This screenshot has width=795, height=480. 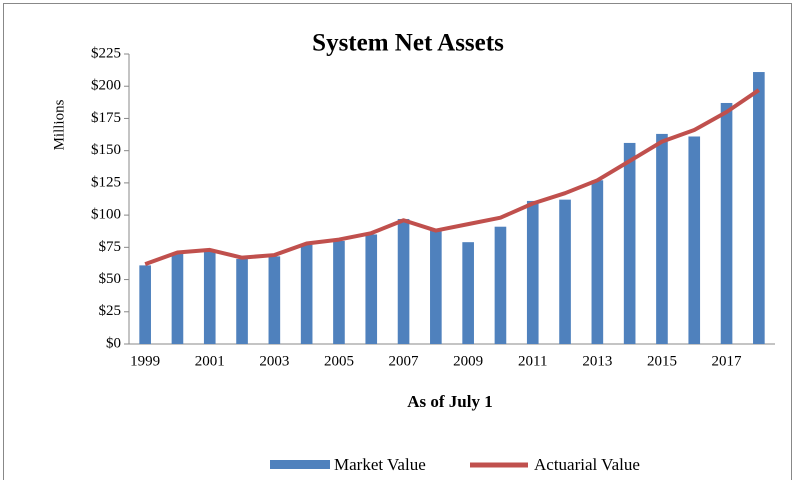 I want to click on x-tick-label: 2017, so click(x=727, y=361).